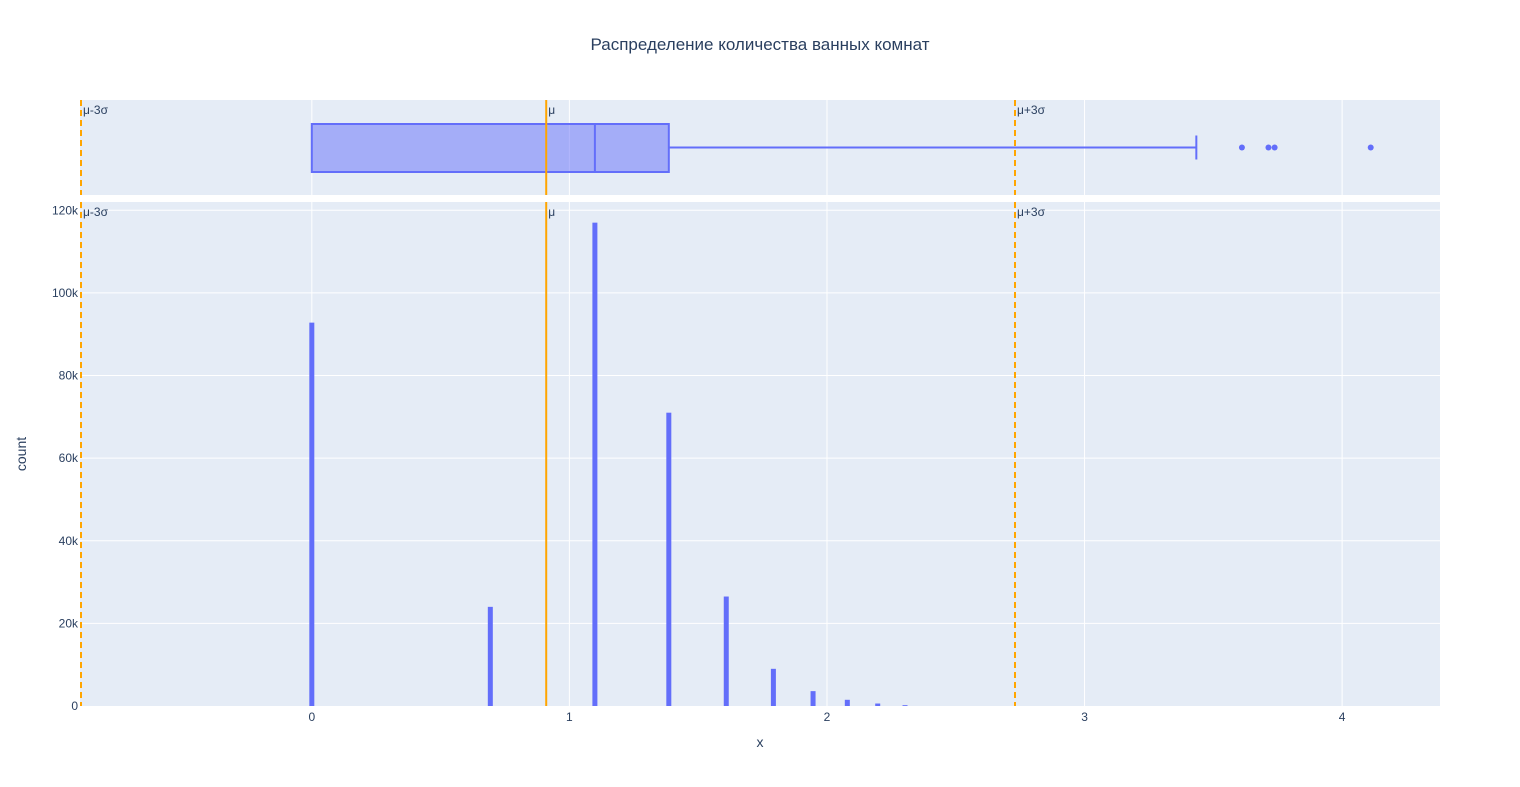 The height and width of the screenshot is (787, 1520). What do you see at coordinates (490, 148) in the screenshot?
I see `box-iqr` at bounding box center [490, 148].